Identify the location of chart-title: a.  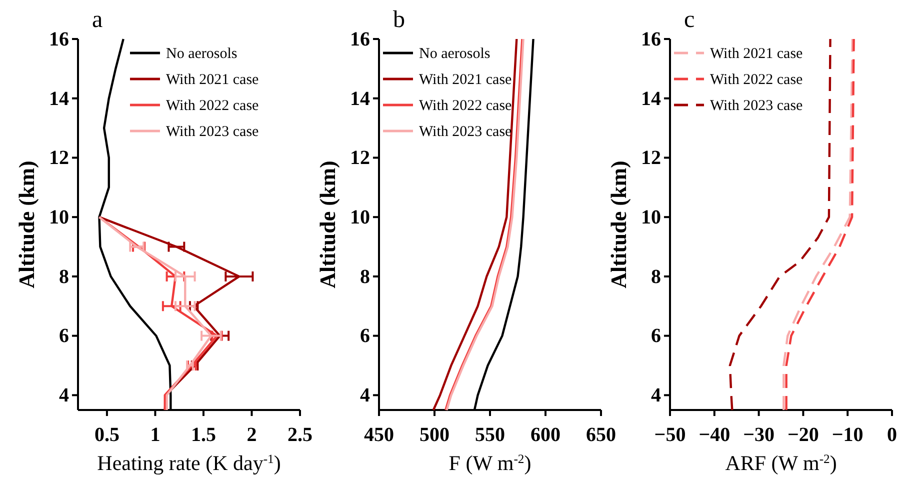
(97, 20).